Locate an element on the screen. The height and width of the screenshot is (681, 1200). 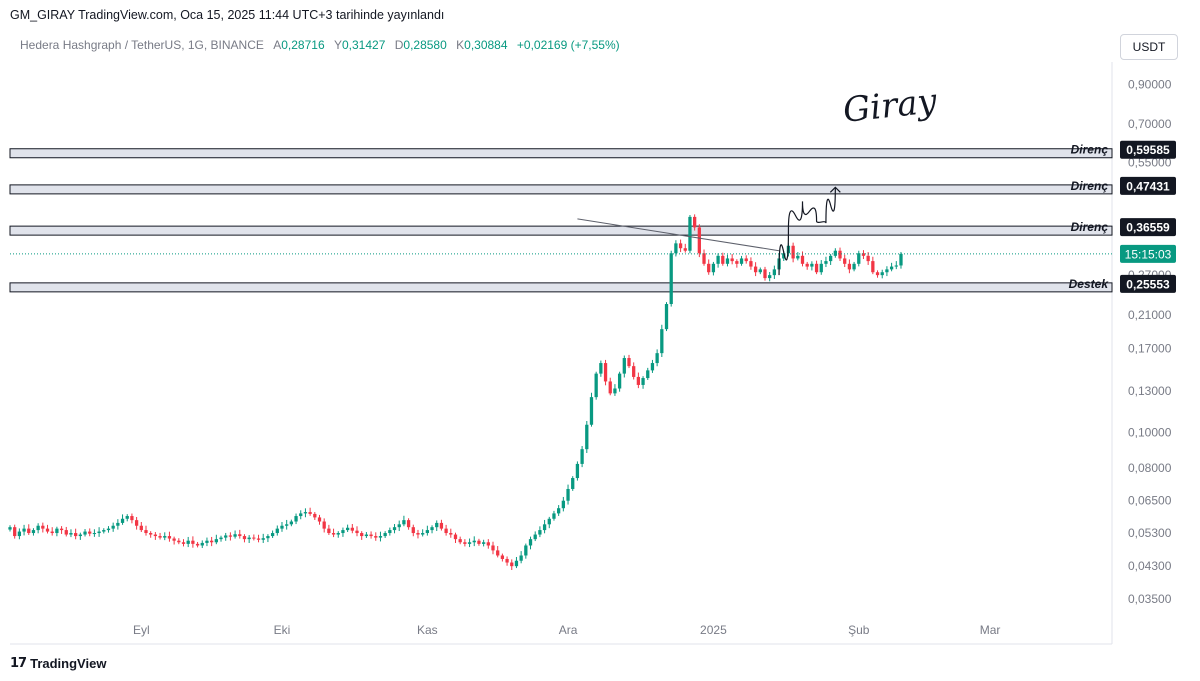
symbol-name: Hedera Hashgraph / TetherUS, 1G, BINANCE is located at coordinates (142, 45).